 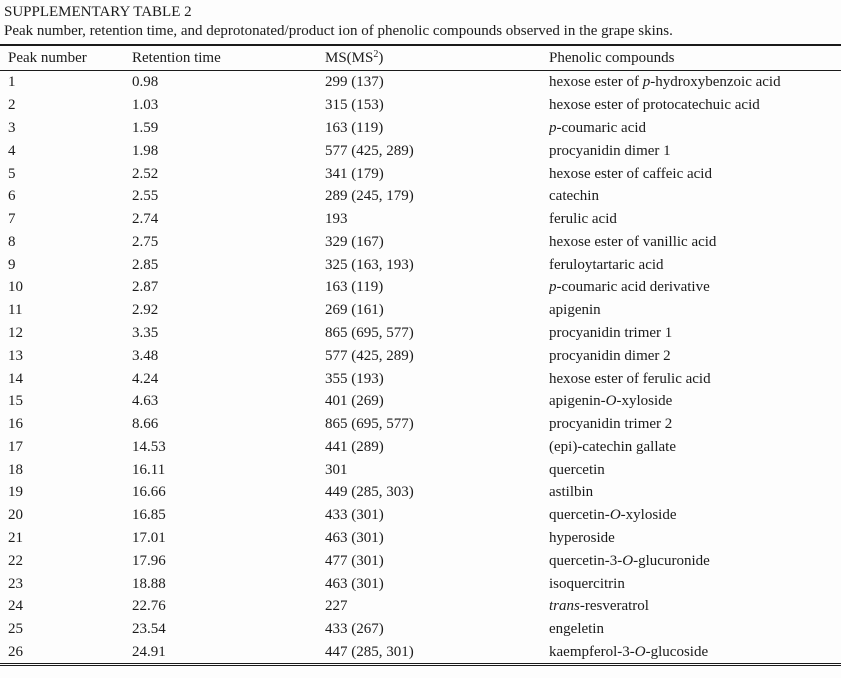 I want to click on table-row: 15 4.63 401 (269) apigenin-O-xyloside, so click(x=420, y=401).